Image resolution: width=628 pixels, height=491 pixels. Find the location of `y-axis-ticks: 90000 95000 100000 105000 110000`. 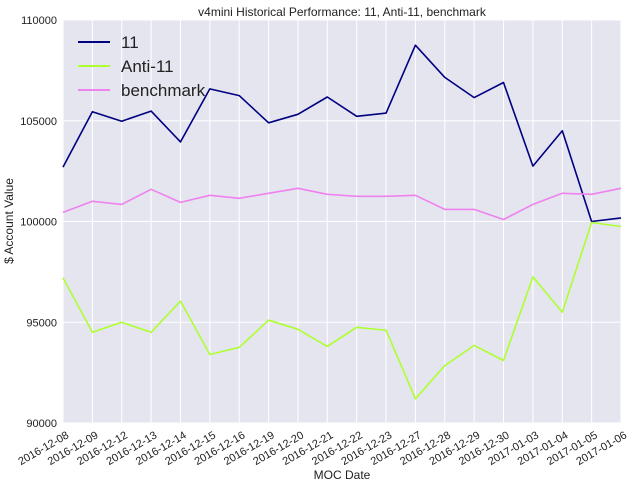

y-axis-ticks: 90000 95000 100000 105000 110000 is located at coordinates (38, 222).